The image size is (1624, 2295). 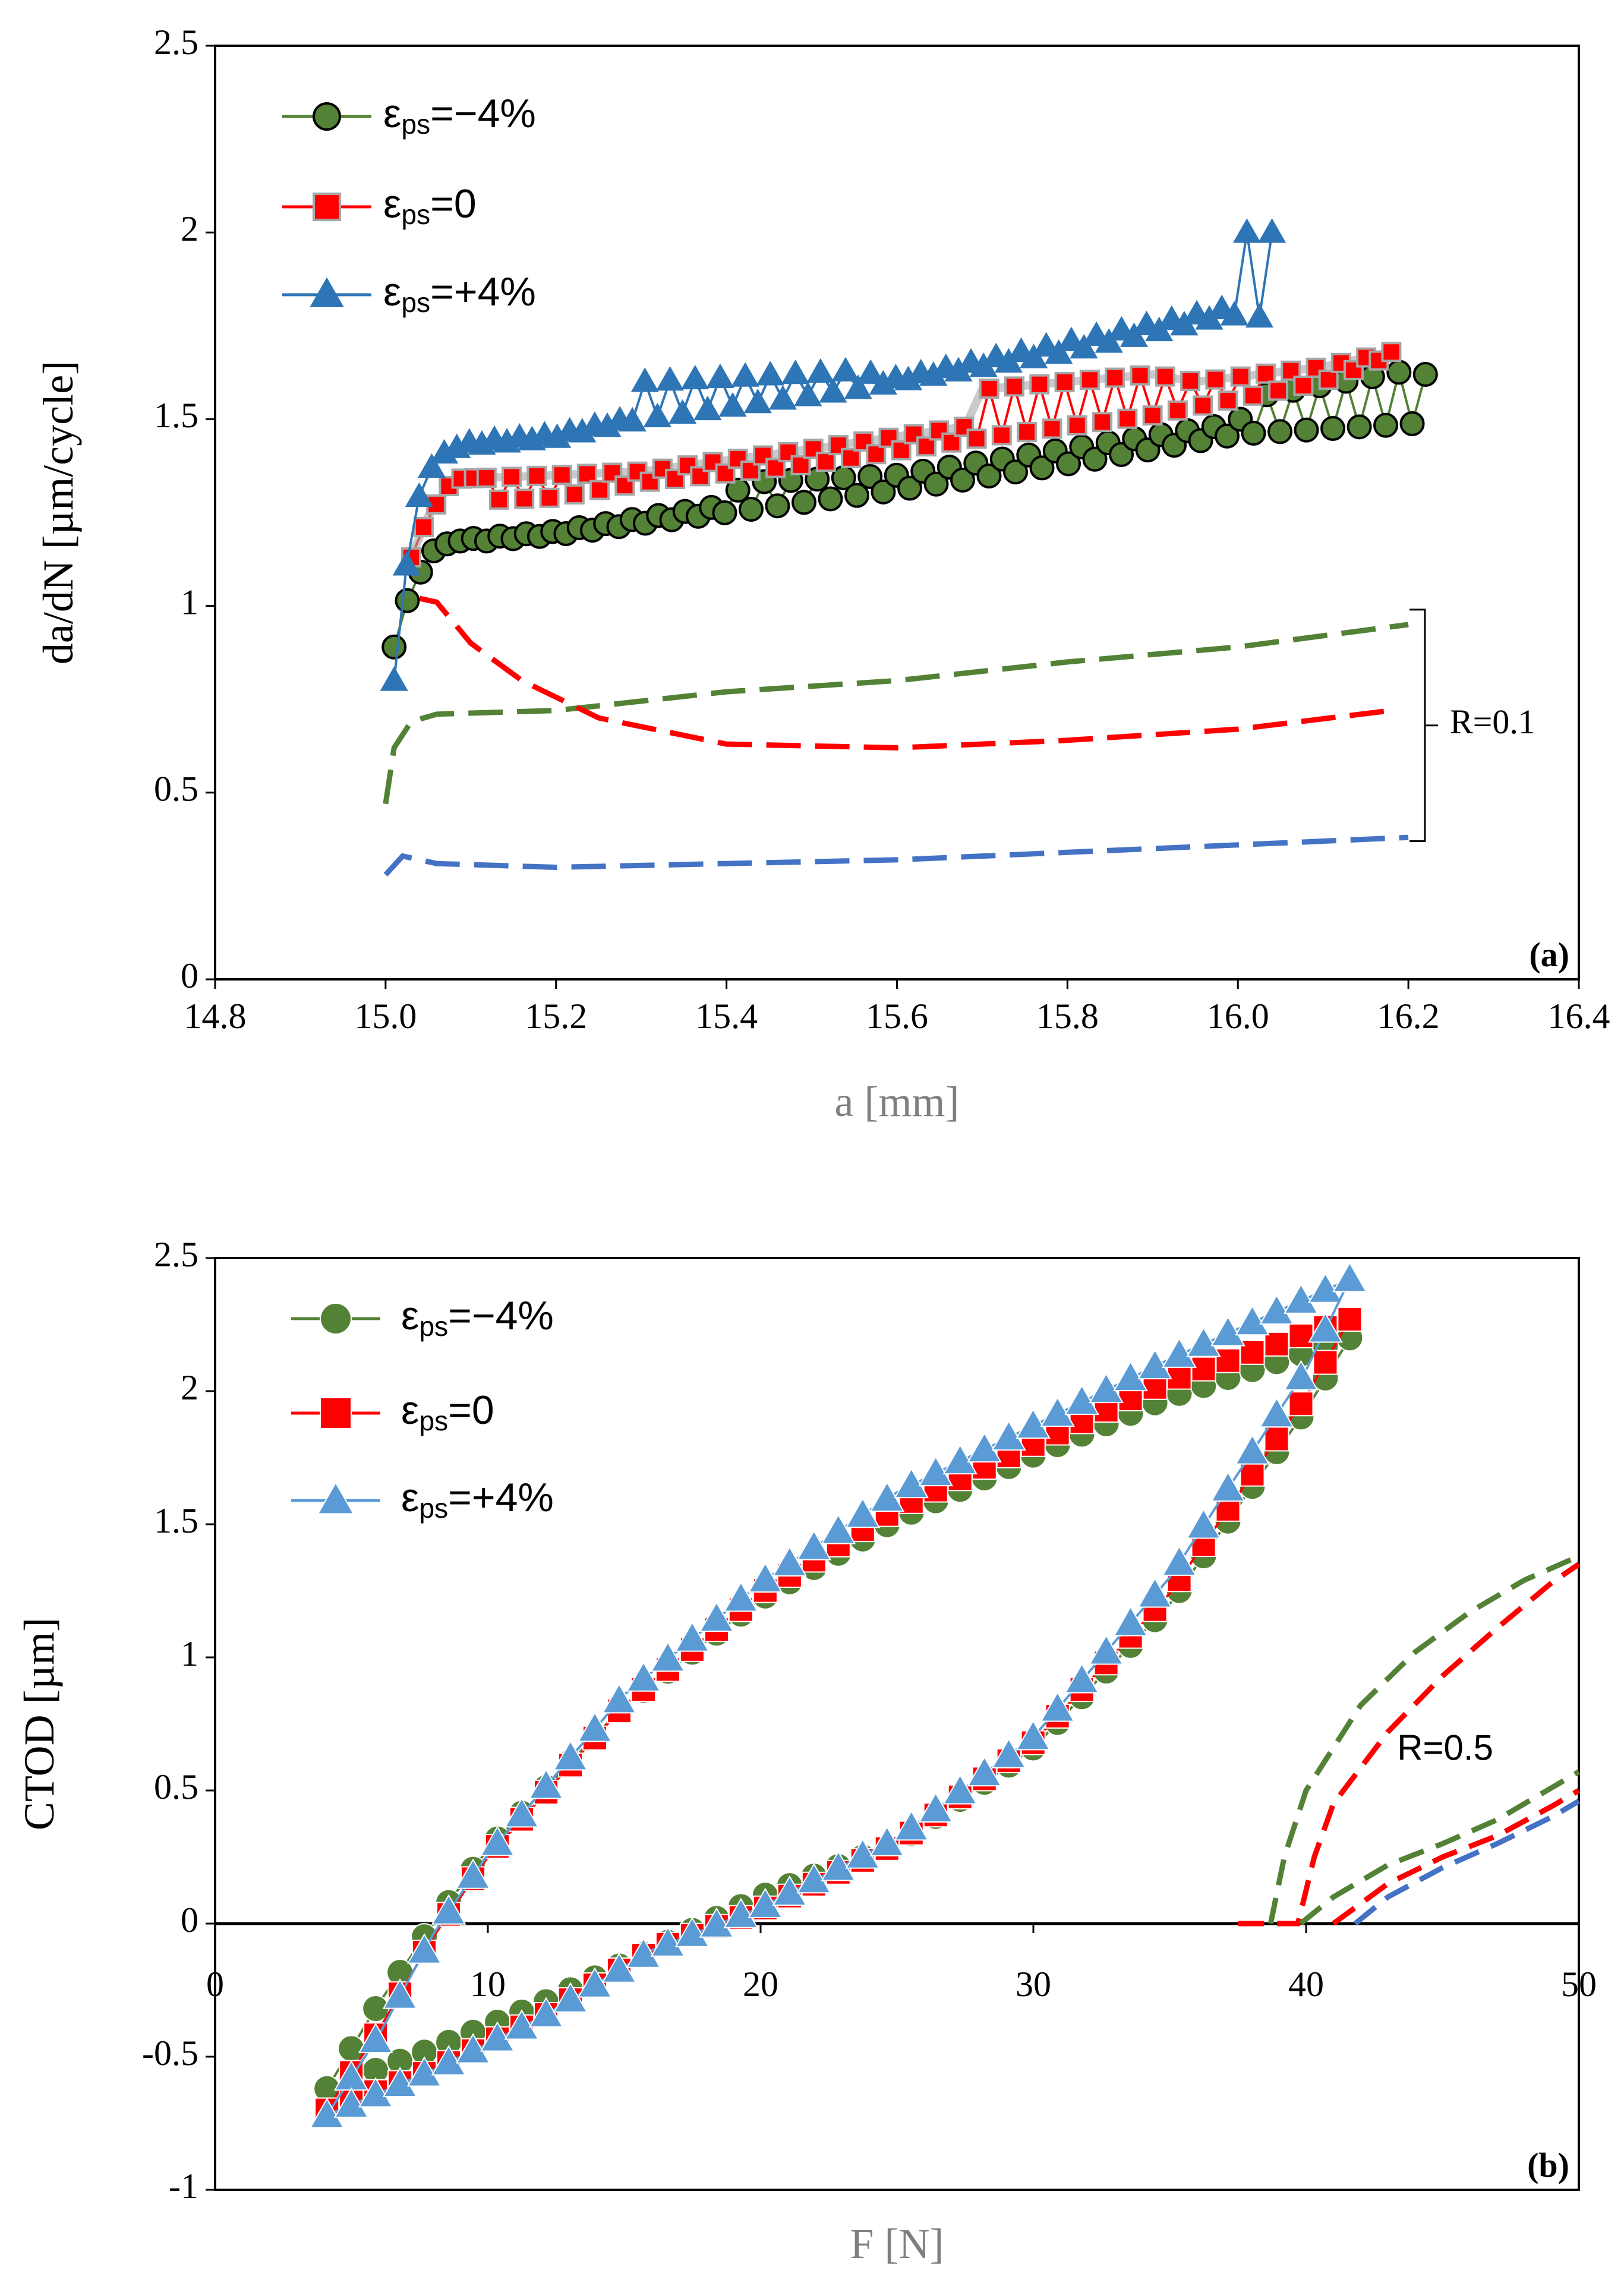 What do you see at coordinates (1408, 1017) in the screenshot?
I see `x-tick-label-a: 16.2` at bounding box center [1408, 1017].